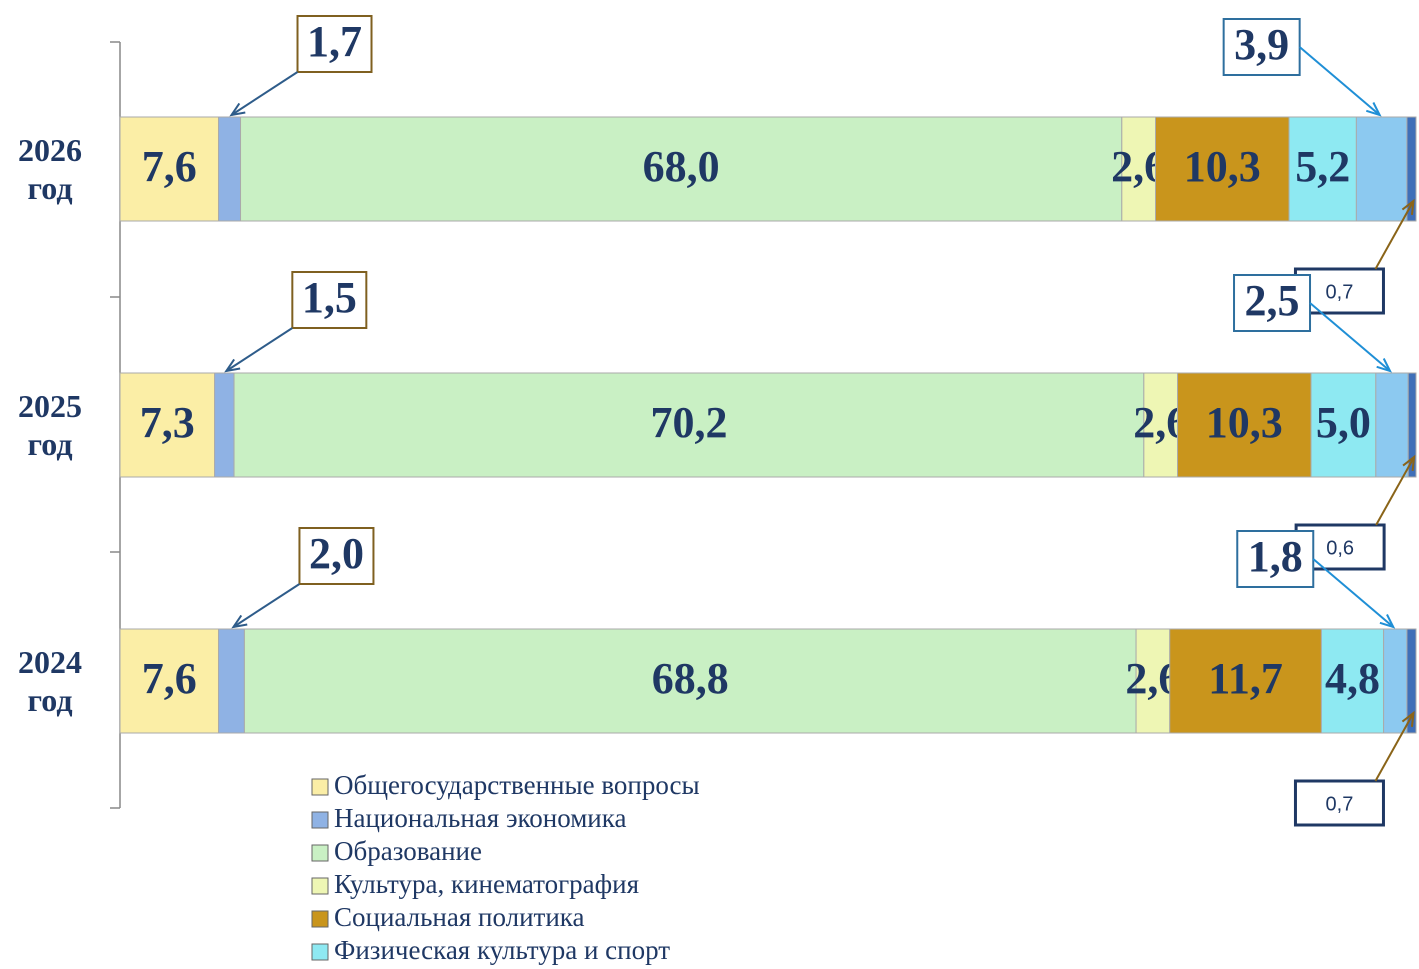 Image resolution: width=1419 pixels, height=969 pixels. I want to click on category-label: 2026 год, so click(50, 169).